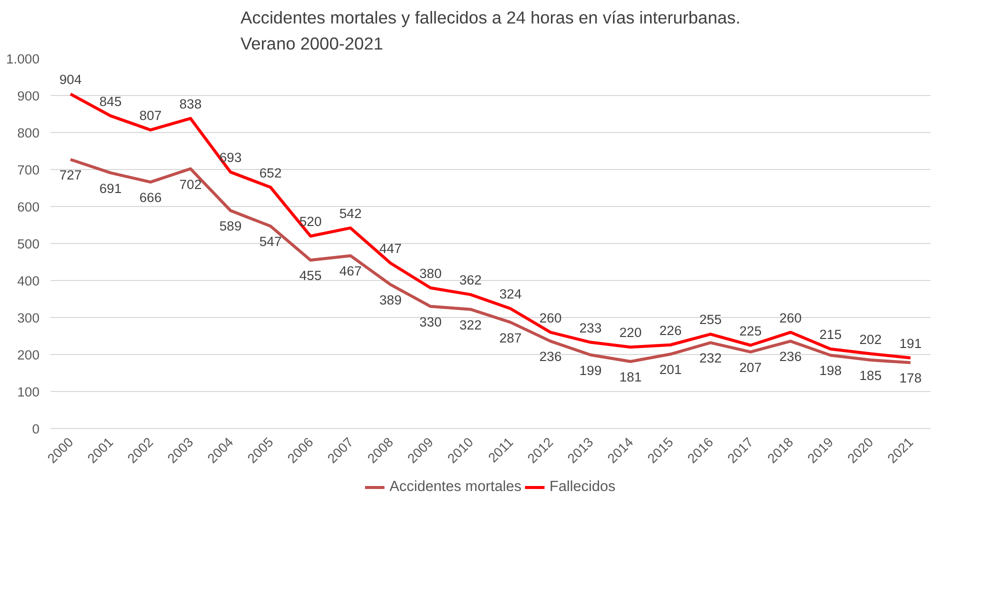  I want to click on data-label: 702, so click(190, 184).